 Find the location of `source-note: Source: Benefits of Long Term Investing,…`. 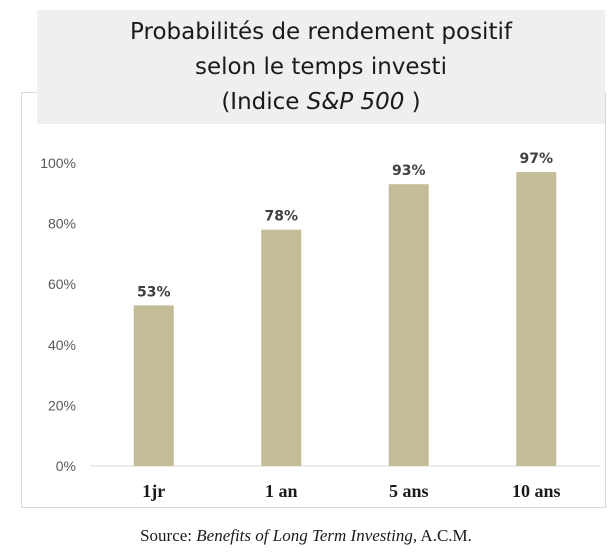

source-note: Source: Benefits of Long Term Investing,… is located at coordinates (306, 536).